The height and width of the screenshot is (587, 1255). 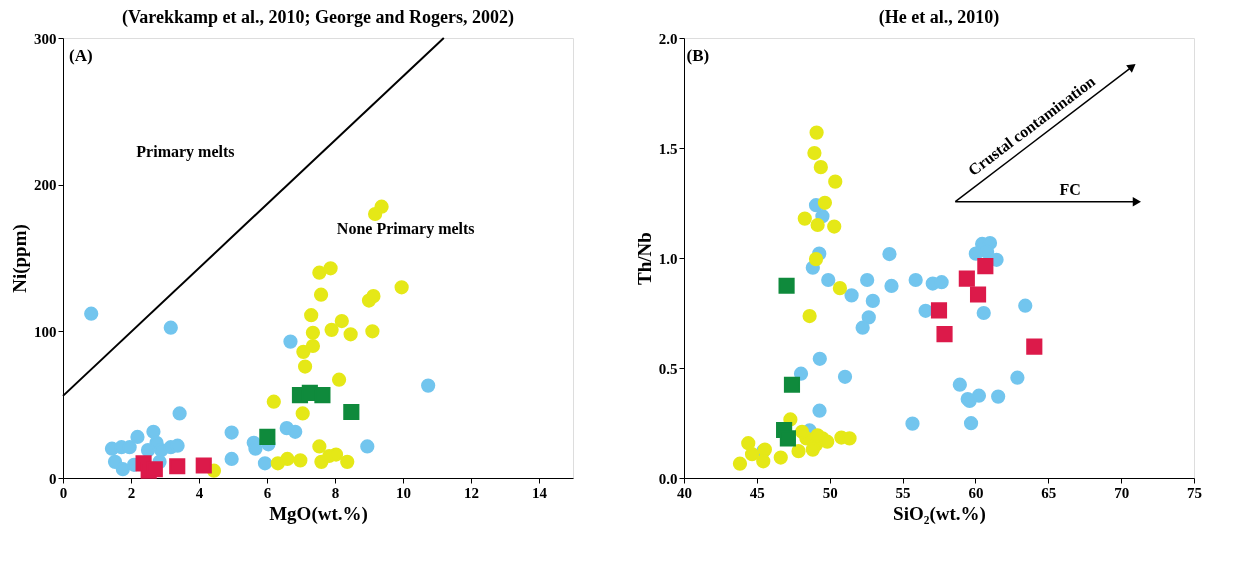 I want to click on x-tick-label: 14, so click(x=540, y=492).